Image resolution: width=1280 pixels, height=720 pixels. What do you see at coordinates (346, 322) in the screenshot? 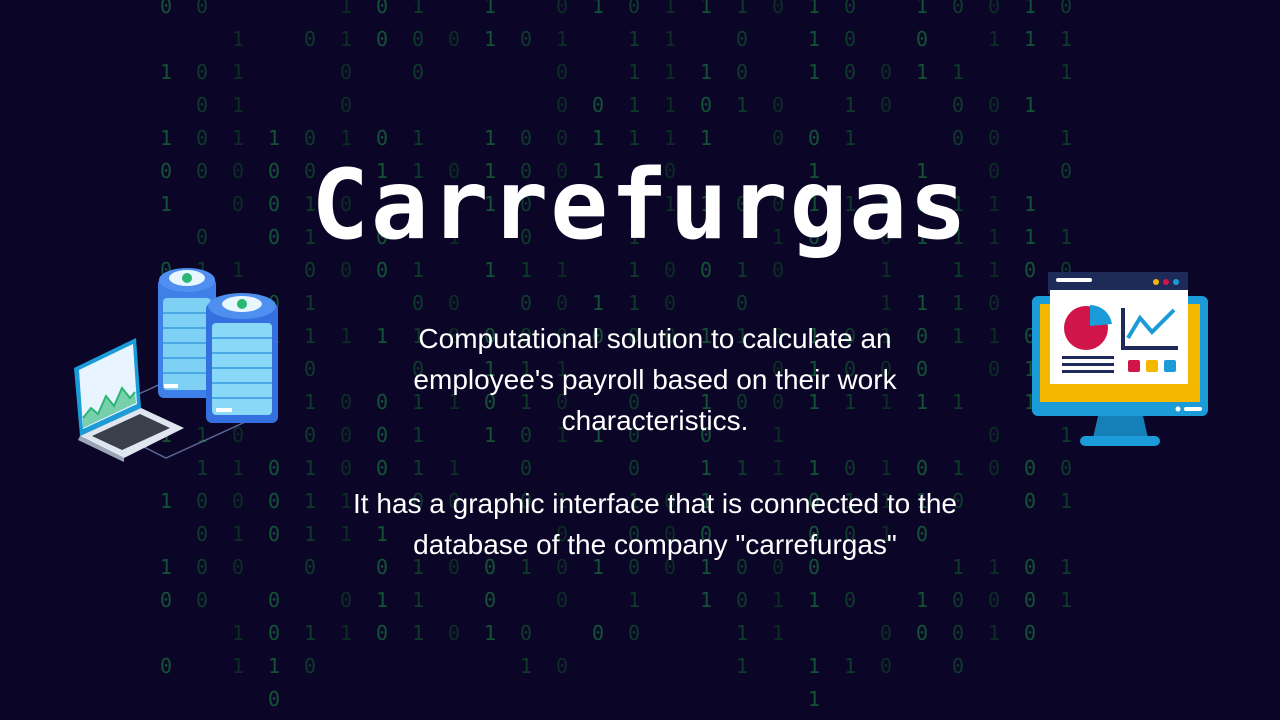
I see `binary-rain-column: 1 1 0 0 1 0 0 1 0 0 0 1 1 0 1` at bounding box center [346, 322].